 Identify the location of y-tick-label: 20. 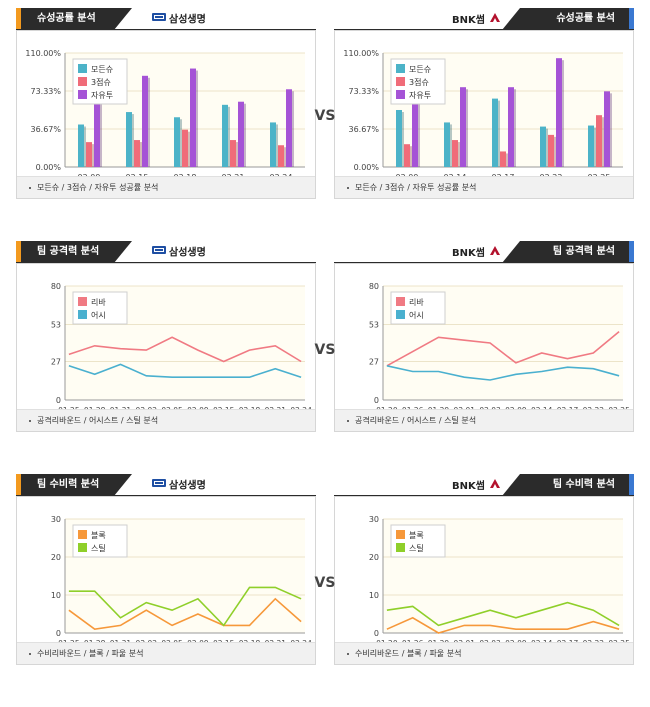
(374, 557).